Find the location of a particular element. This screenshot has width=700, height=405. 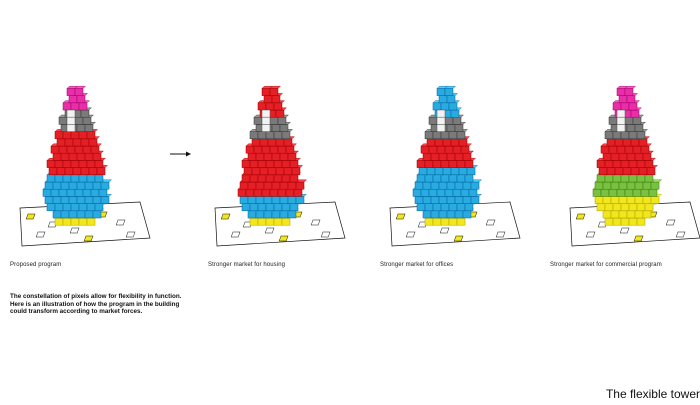

caption-offices: Stronger market for offices is located at coordinates (417, 265).